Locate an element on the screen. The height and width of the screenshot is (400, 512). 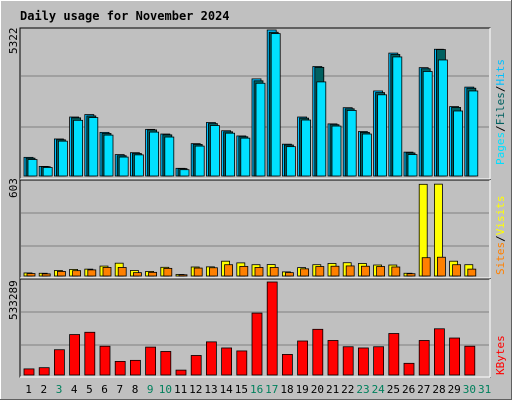
side-legend-item: Files is located at coordinates (500, 108).